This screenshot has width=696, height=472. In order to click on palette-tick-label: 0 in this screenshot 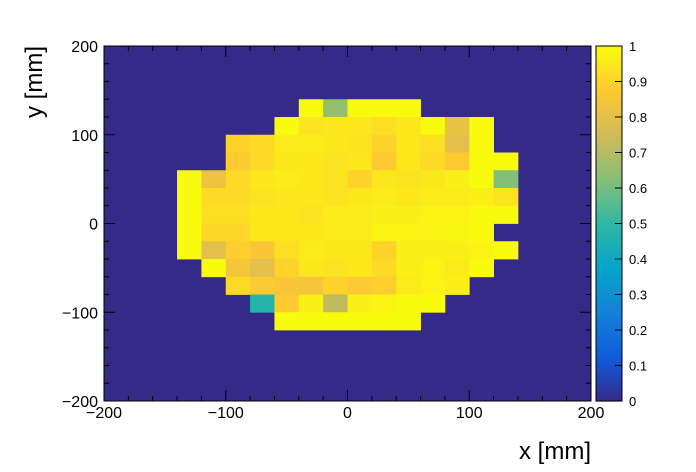, I will do `click(632, 401)`.